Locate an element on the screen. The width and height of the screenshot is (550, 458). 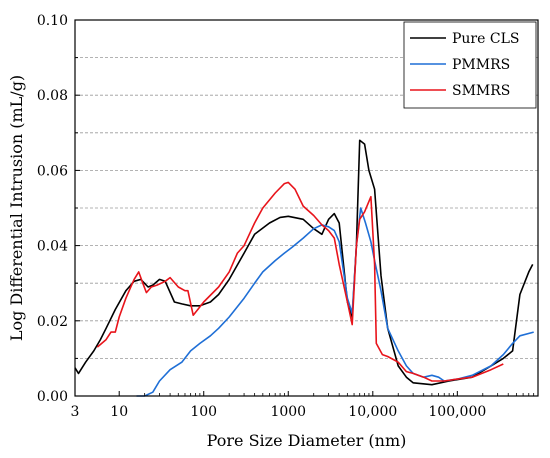
legend-box is located at coordinates (470, 65).